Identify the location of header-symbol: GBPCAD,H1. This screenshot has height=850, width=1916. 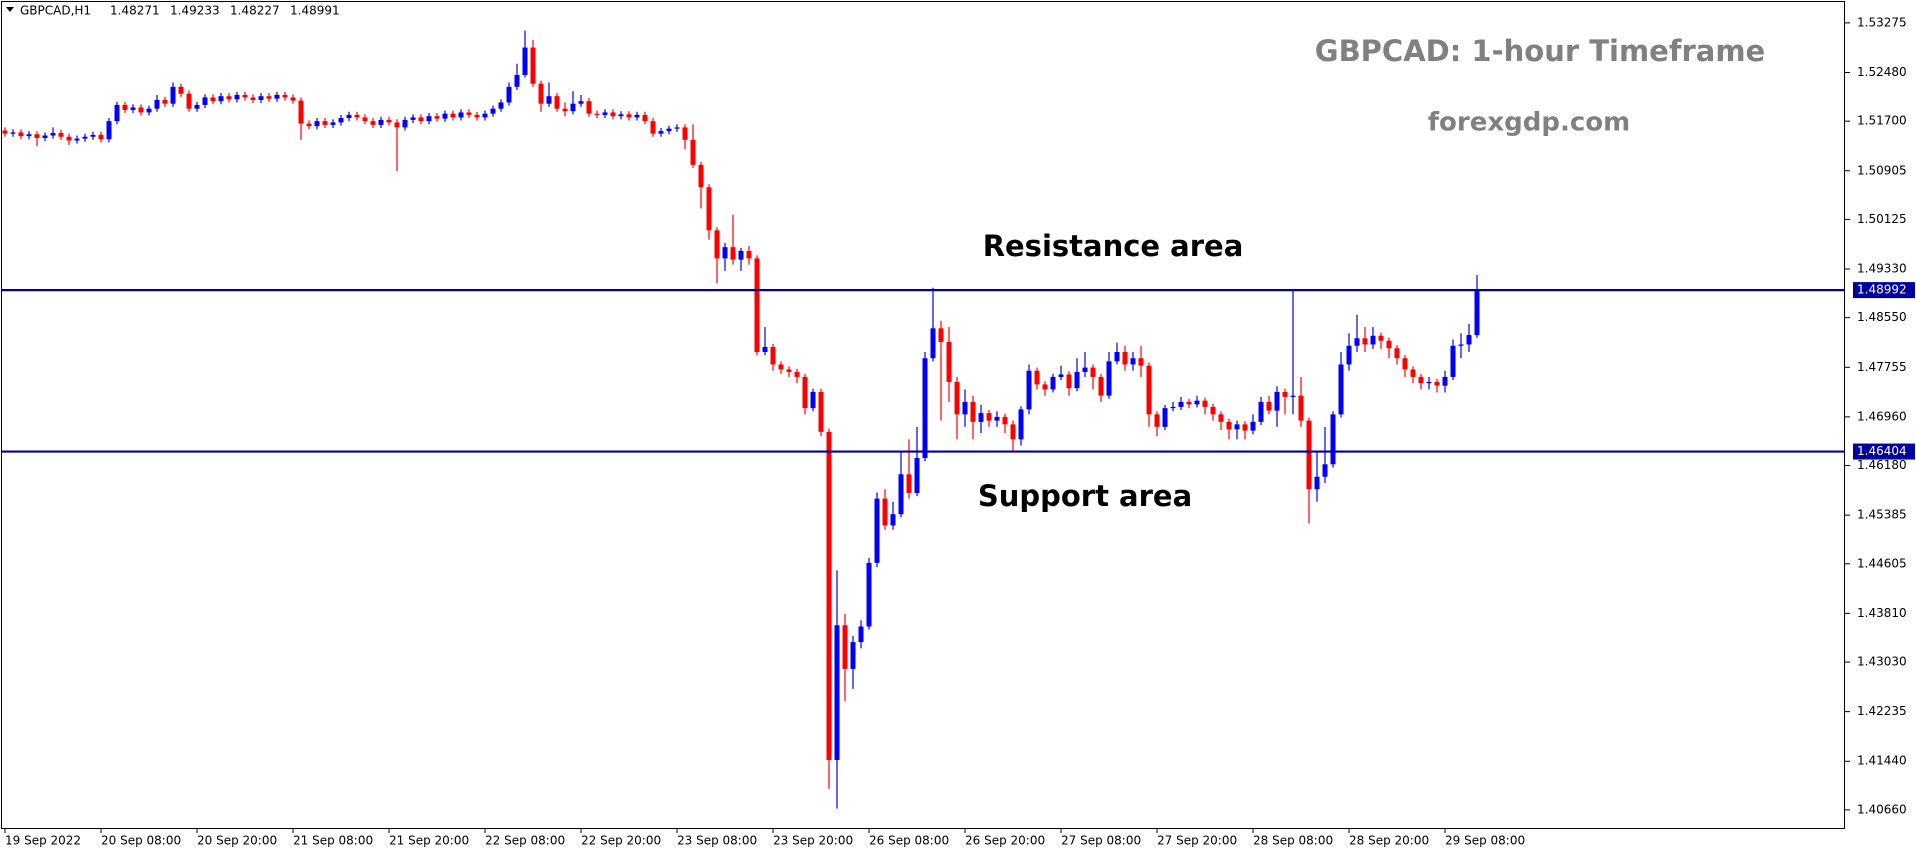
(55, 11).